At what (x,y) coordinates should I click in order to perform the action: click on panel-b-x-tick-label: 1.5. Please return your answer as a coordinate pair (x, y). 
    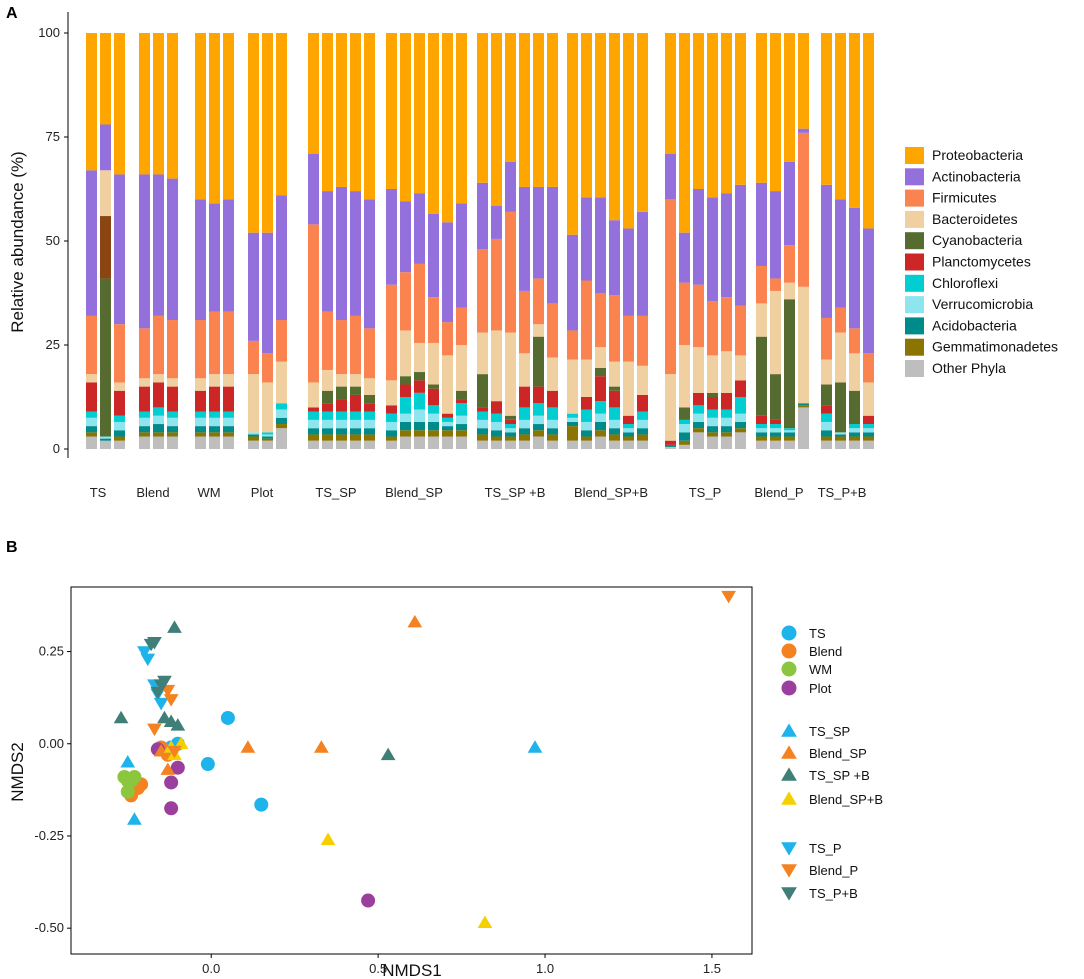
    Looking at the image, I should click on (712, 968).